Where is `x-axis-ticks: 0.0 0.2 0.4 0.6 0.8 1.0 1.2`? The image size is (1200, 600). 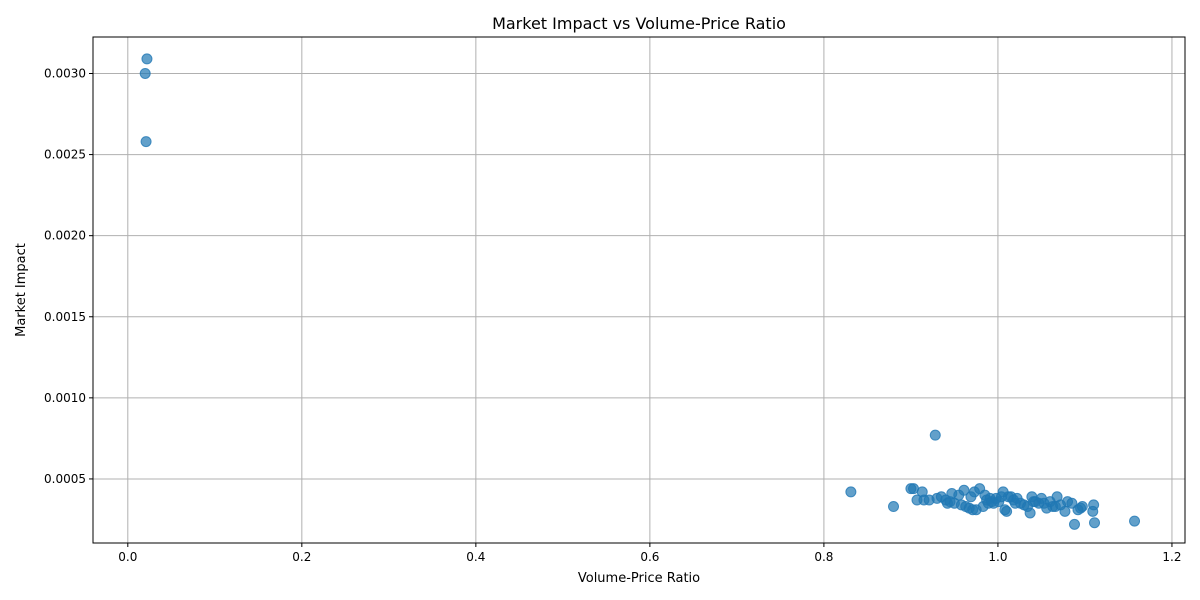 x-axis-ticks: 0.0 0.2 0.4 0.6 0.8 1.0 1.2 is located at coordinates (649, 553).